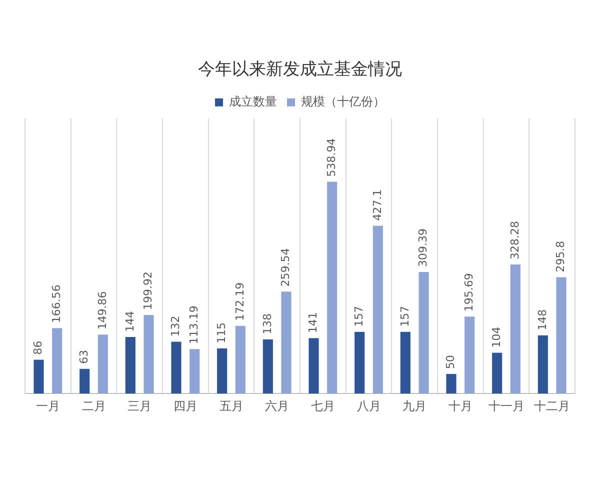 The width and height of the screenshot is (600, 480). Describe the element at coordinates (496, 337) in the screenshot. I see `data-label: 104` at that location.